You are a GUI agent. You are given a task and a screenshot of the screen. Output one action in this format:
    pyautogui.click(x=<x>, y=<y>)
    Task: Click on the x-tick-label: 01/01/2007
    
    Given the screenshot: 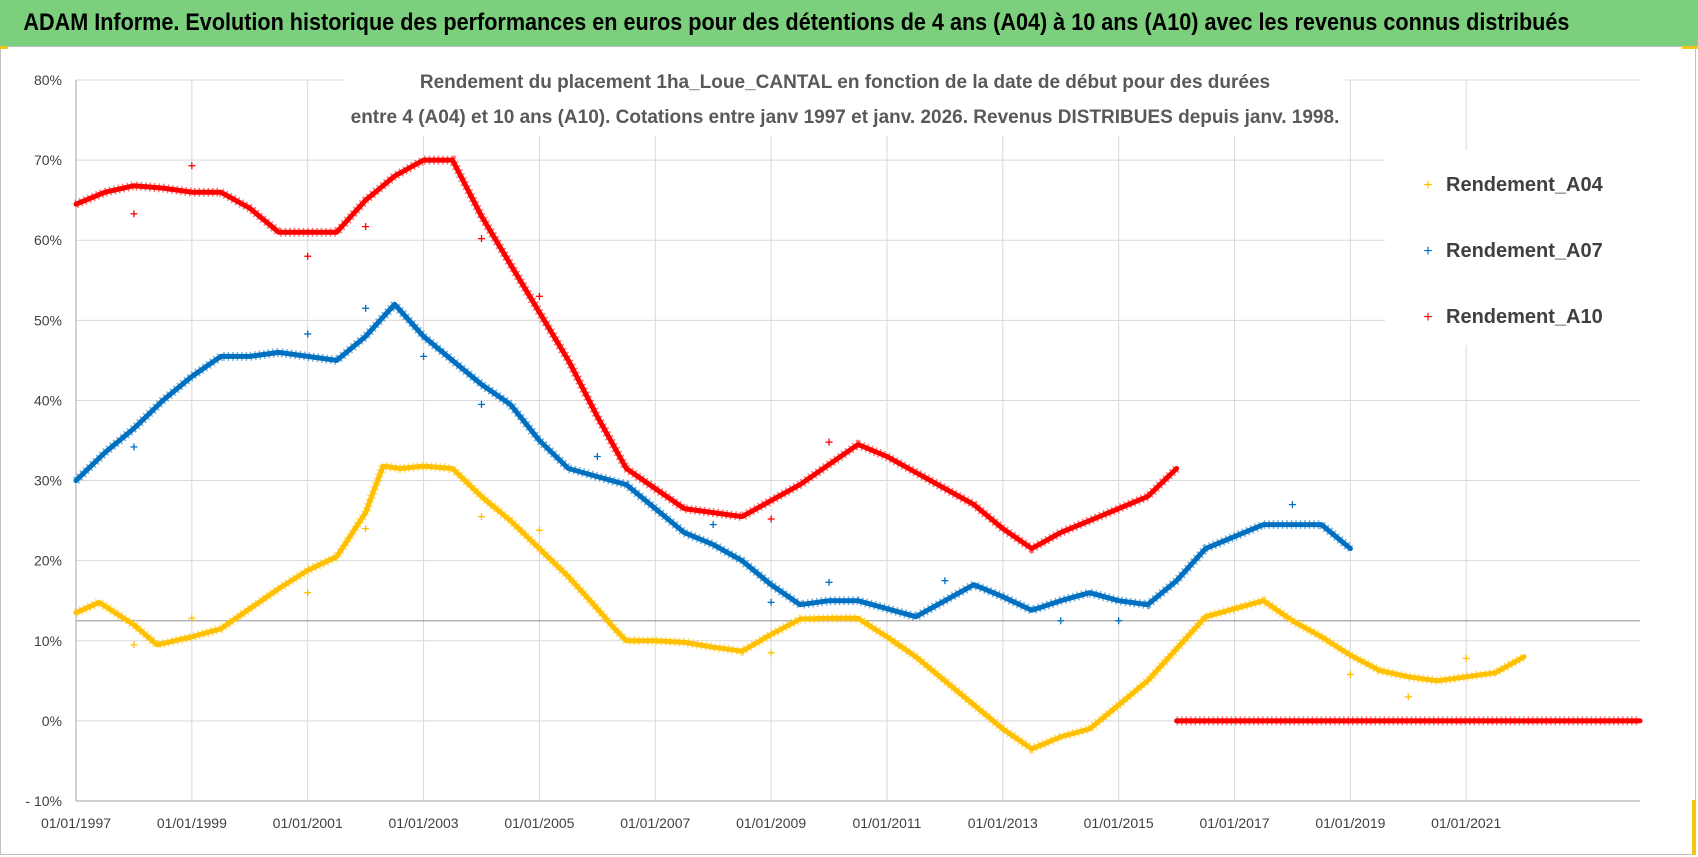 What is the action you would take?
    pyautogui.click(x=655, y=823)
    